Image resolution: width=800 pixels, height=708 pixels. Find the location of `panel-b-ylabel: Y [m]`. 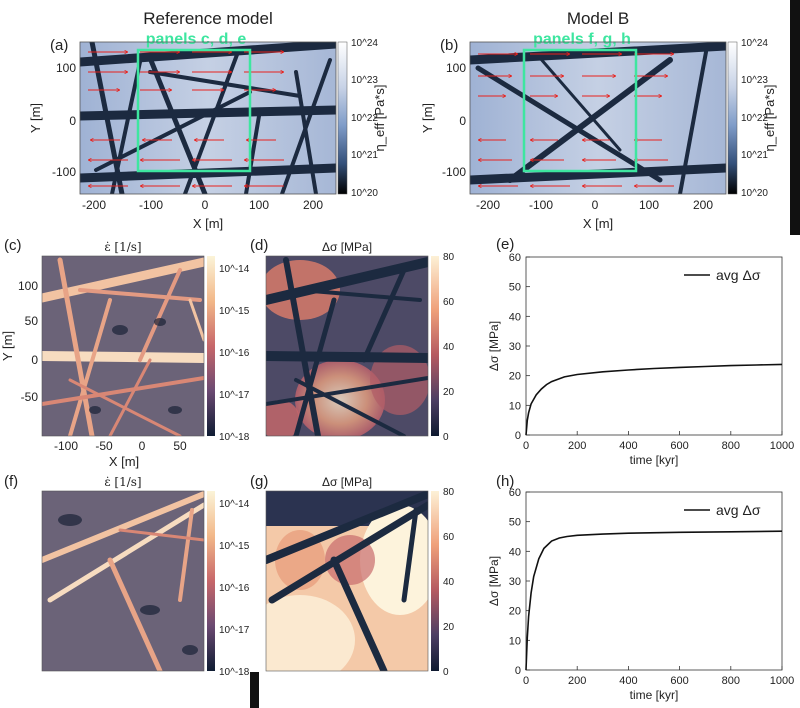

panel-b-ylabel: Y [m] is located at coordinates (427, 118).